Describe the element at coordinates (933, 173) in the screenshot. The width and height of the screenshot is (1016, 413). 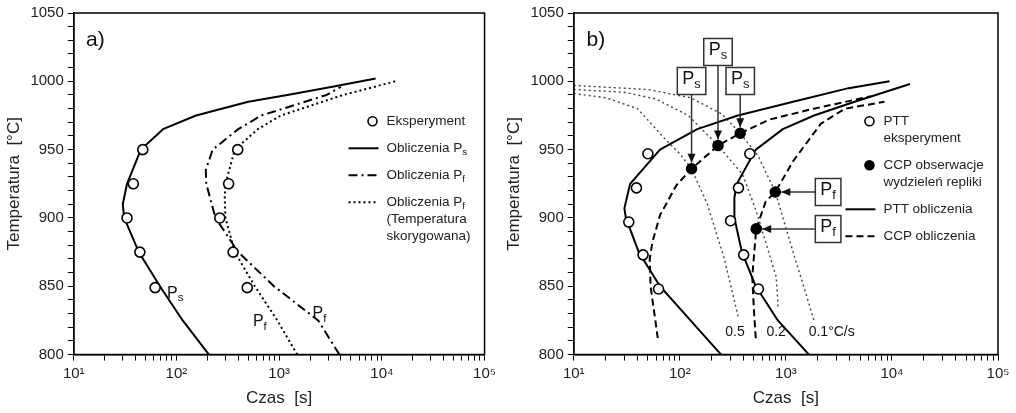
I see `legend-label: CCP obserwacje wydzieleń repliki` at that location.